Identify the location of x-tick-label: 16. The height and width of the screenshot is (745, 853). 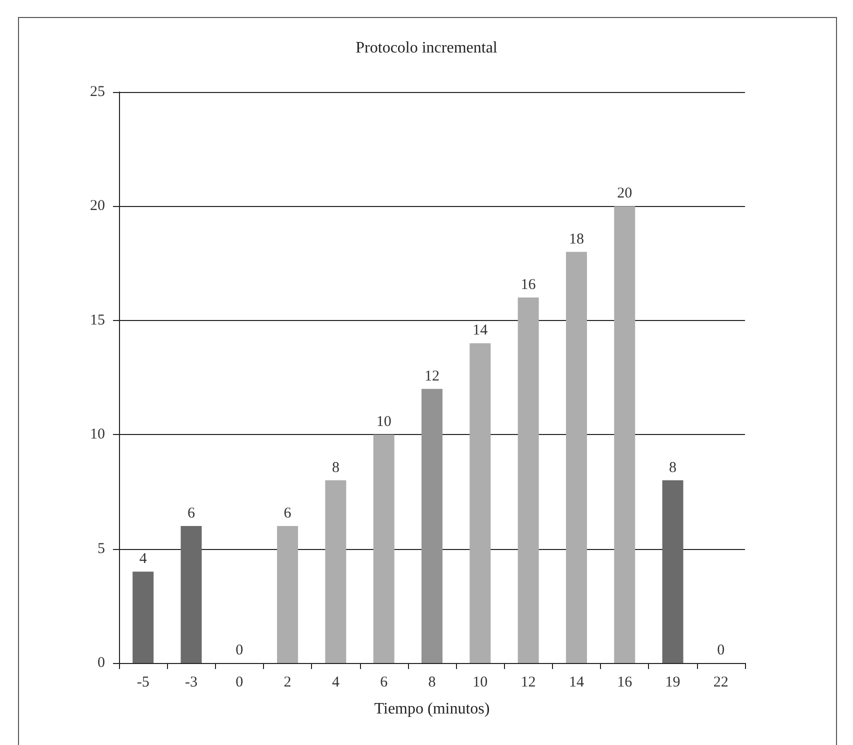
(625, 682).